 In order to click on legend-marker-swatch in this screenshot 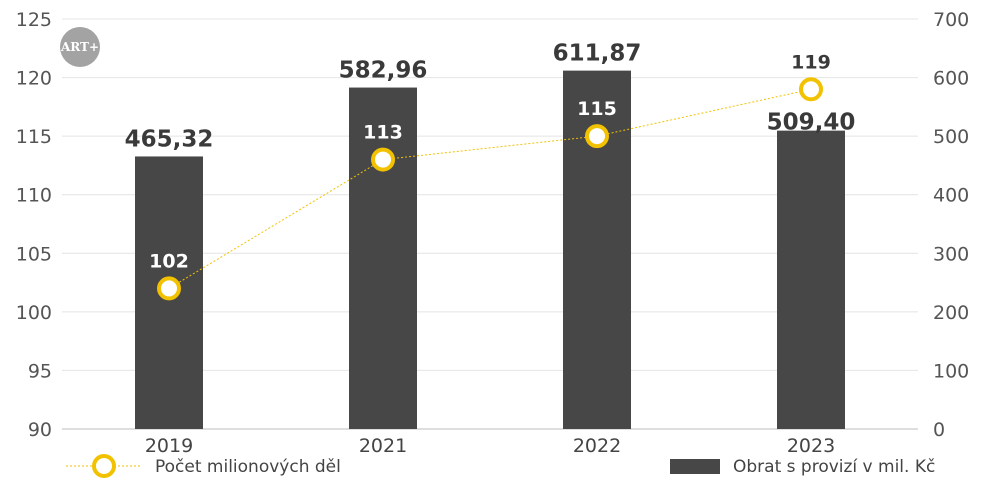, I will do `click(104, 466)`.